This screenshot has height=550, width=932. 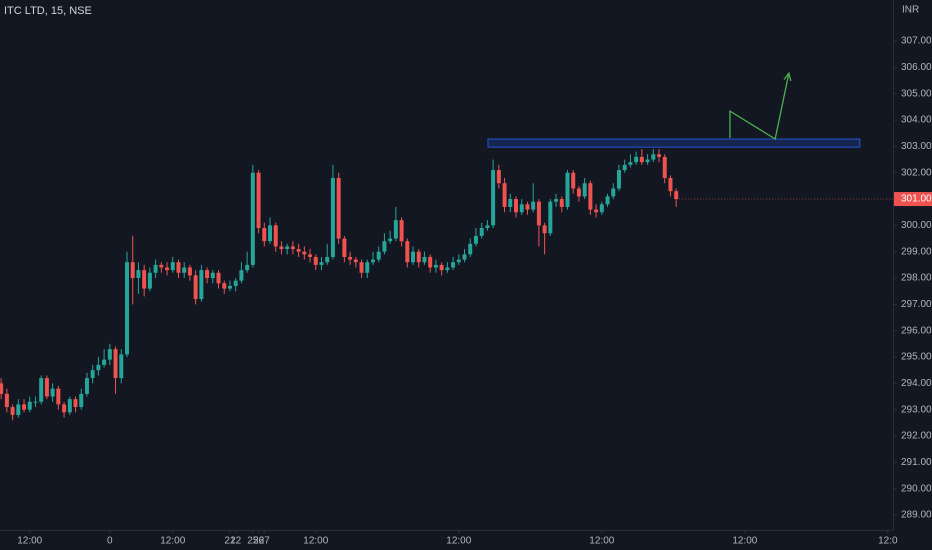 I want to click on arrow-head, so click(x=787, y=76).